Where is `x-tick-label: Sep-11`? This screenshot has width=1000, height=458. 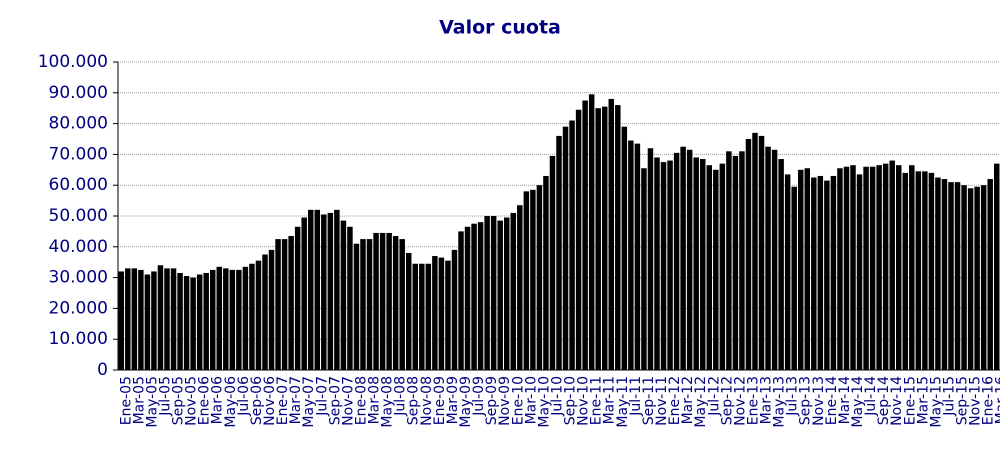 x-tick-label: Sep-11 is located at coordinates (649, 400).